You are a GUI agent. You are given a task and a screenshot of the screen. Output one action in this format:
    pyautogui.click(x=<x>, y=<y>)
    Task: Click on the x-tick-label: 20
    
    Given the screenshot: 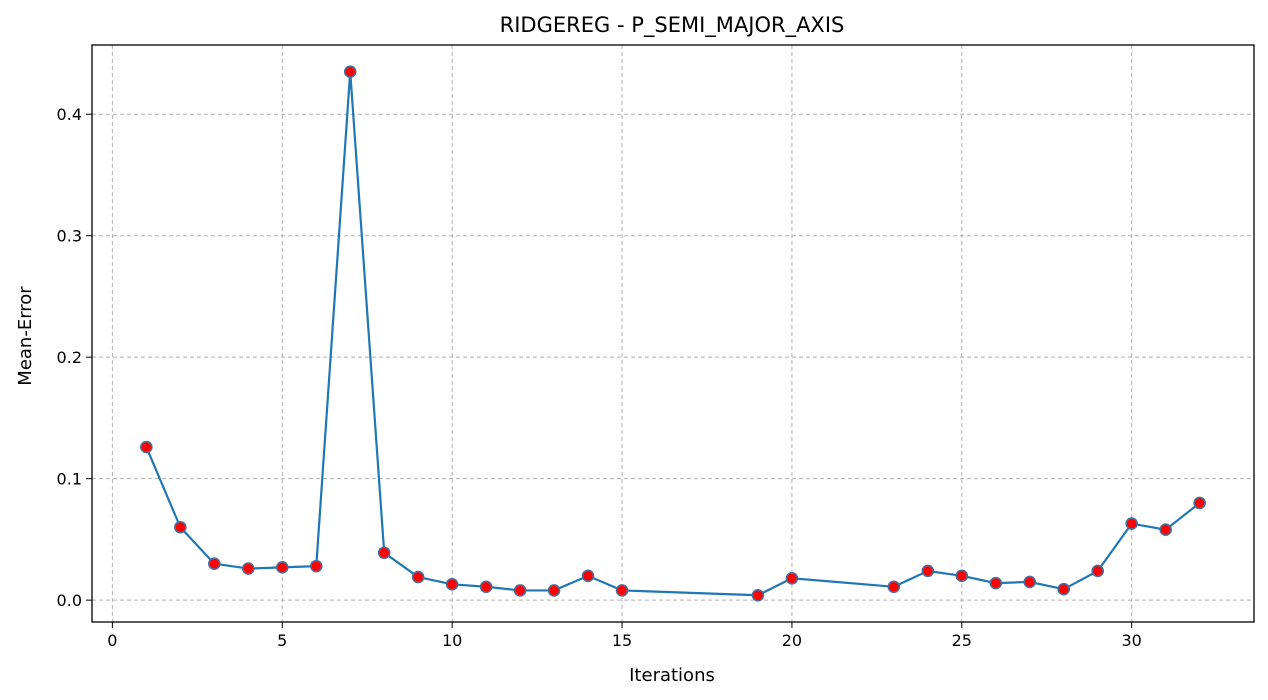 What is the action you would take?
    pyautogui.click(x=792, y=640)
    